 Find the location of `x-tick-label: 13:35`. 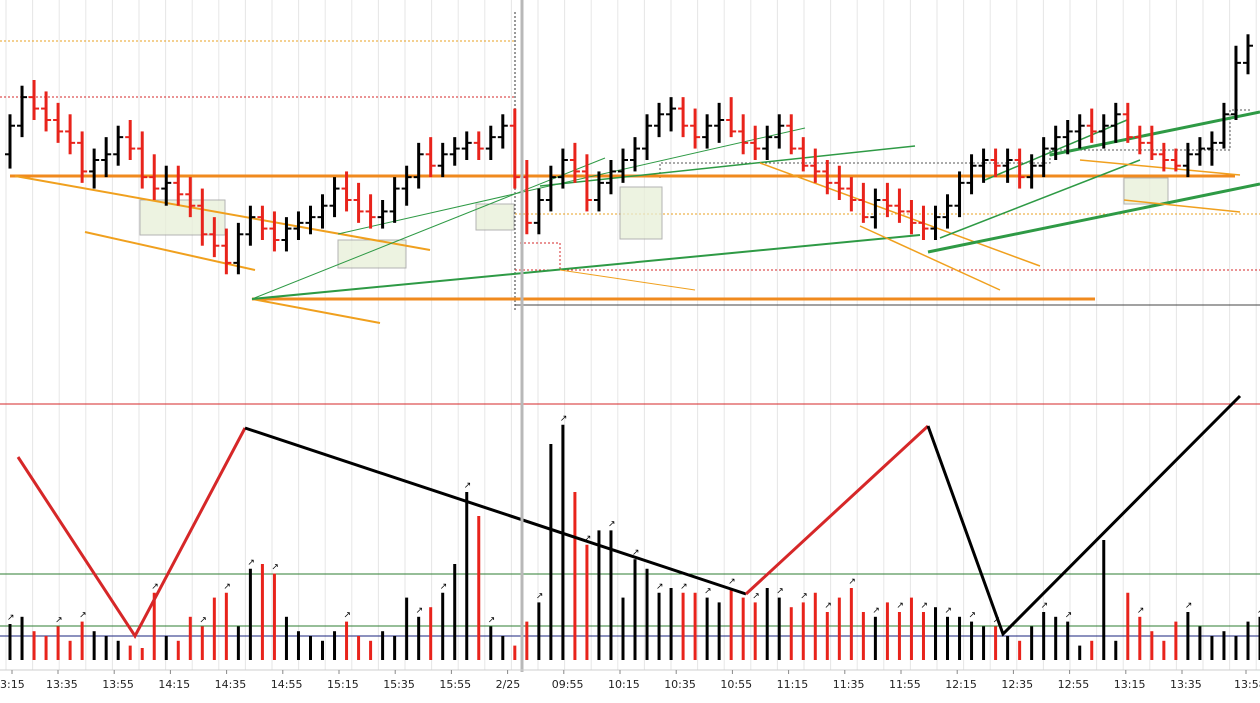

x-tick-label: 13:35 is located at coordinates (62, 684).